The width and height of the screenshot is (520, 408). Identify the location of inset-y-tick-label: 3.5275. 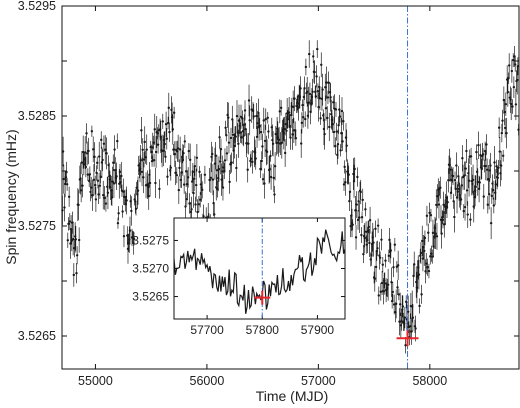
(150, 240).